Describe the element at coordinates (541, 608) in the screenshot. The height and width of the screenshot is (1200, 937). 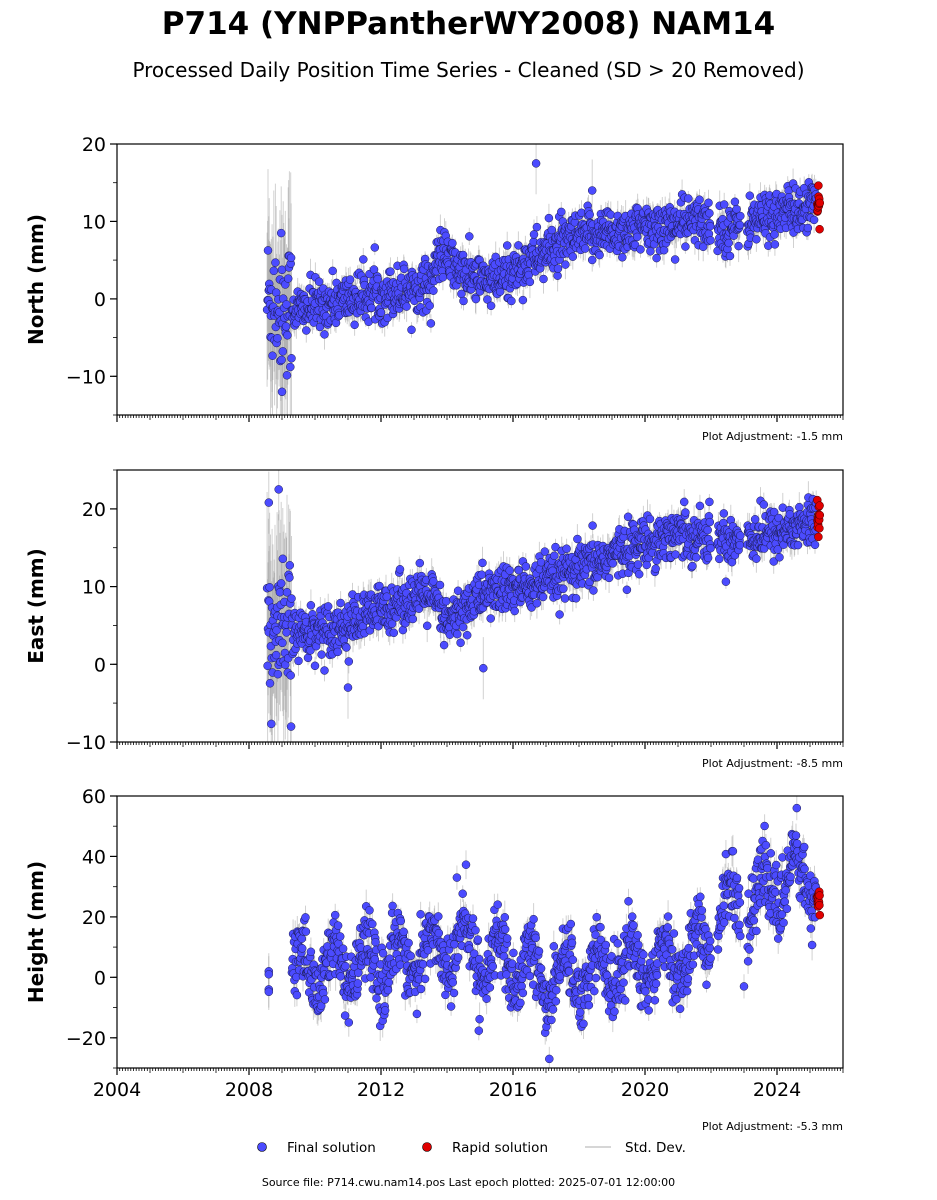
I see `final-points` at that location.